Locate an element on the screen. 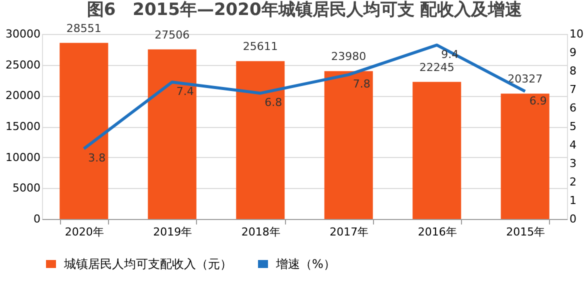 This screenshot has width=588, height=285. x-tick-label: 2019年 is located at coordinates (172, 232).